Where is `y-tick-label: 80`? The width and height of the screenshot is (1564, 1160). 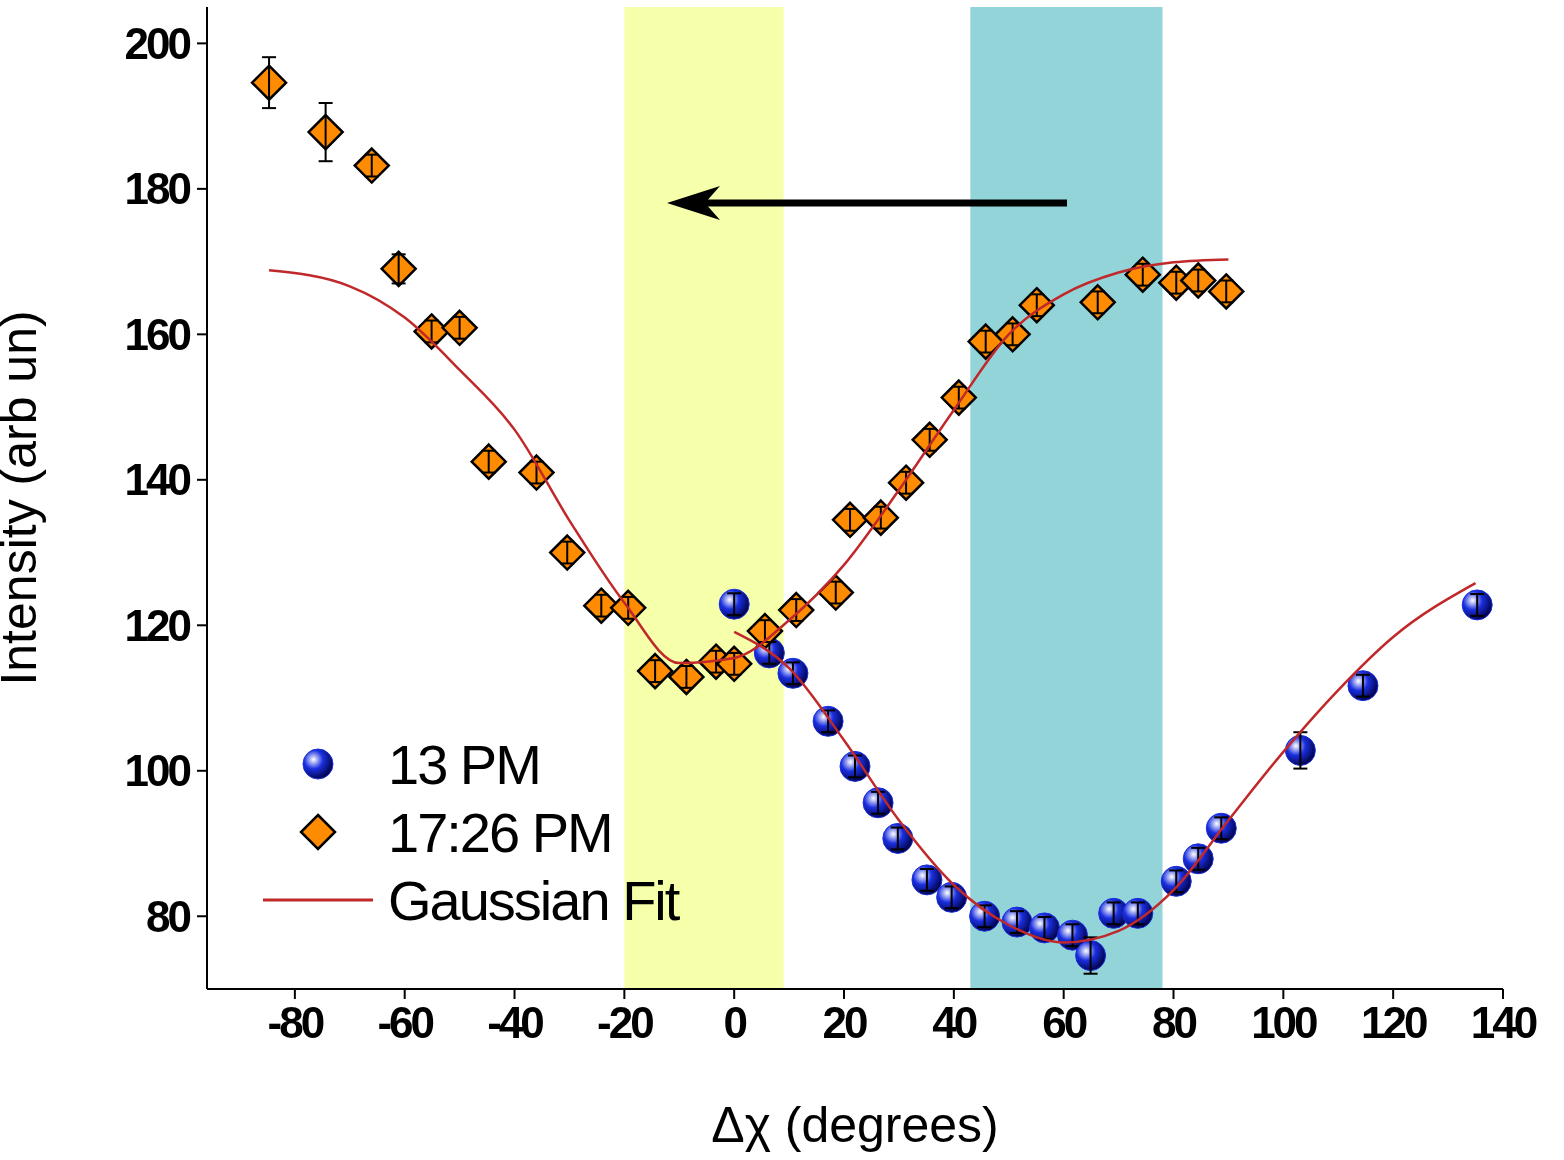 y-tick-label: 80 is located at coordinates (168, 916).